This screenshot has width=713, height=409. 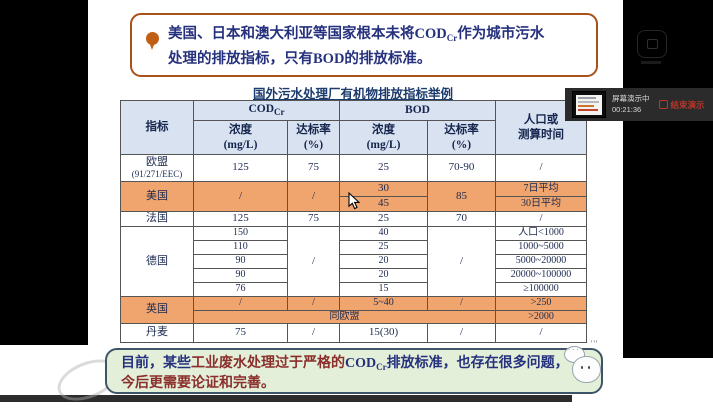 What do you see at coordinates (461, 219) in the screenshot?
I see `cell: 70` at bounding box center [461, 219].